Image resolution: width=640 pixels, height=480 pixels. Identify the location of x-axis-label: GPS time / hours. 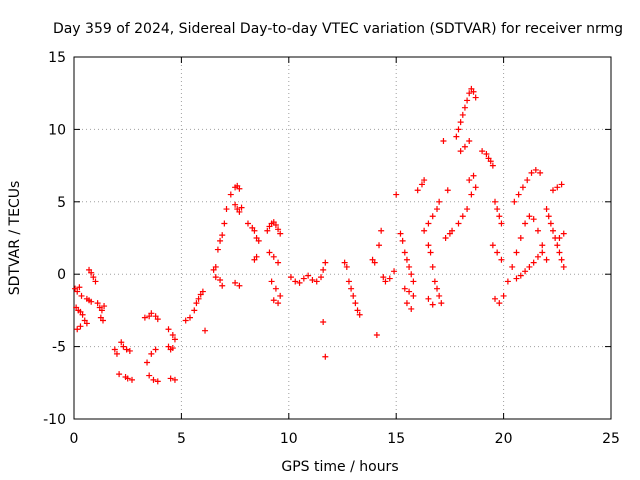
(339, 467).